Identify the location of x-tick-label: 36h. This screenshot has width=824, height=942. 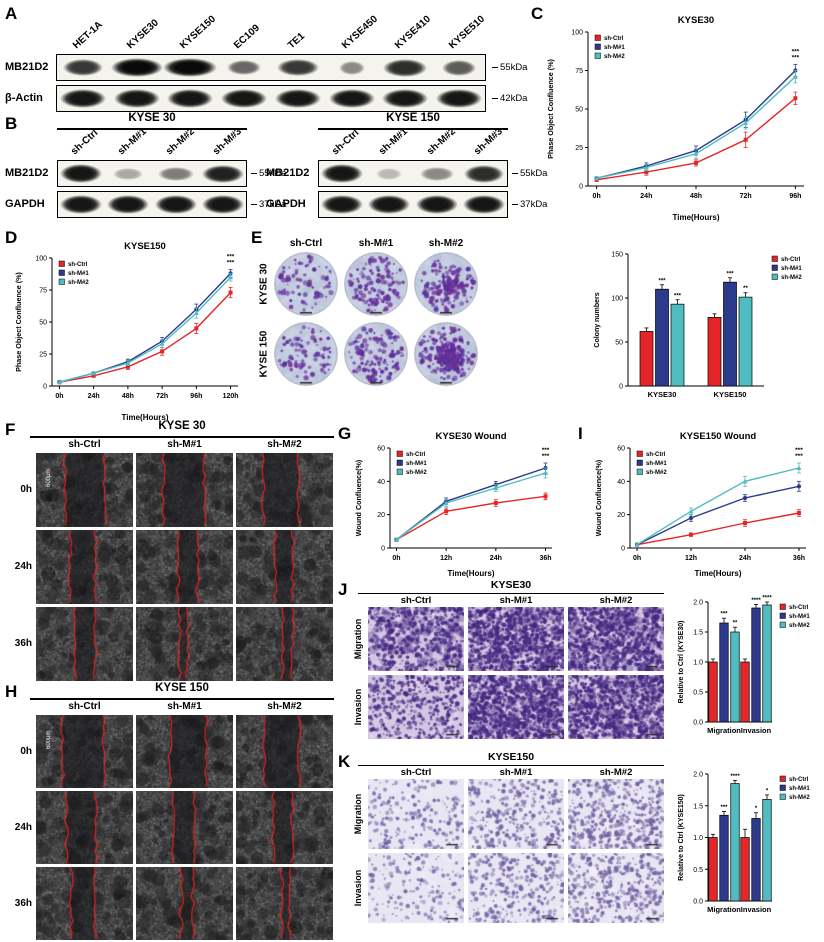
(545, 558).